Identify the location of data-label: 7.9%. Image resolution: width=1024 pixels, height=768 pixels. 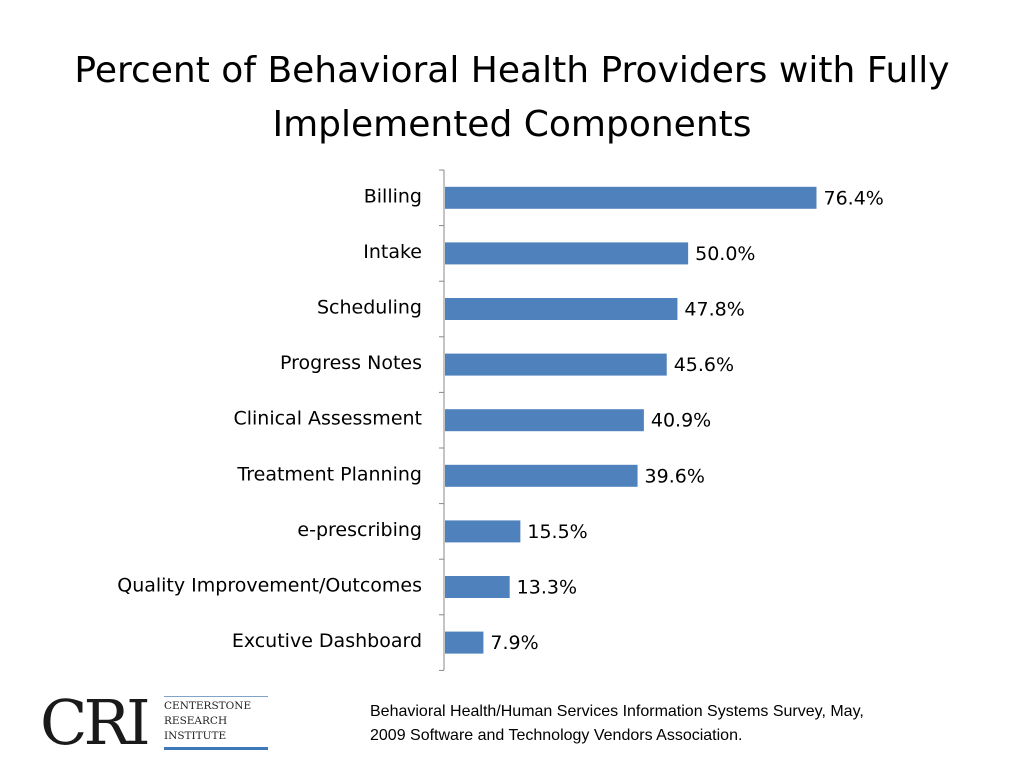
(514, 643).